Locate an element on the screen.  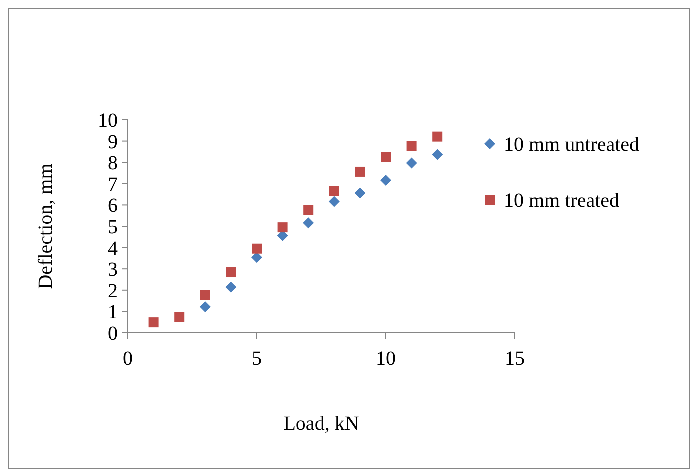
y-tick-label: 6 is located at coordinates (113, 206).